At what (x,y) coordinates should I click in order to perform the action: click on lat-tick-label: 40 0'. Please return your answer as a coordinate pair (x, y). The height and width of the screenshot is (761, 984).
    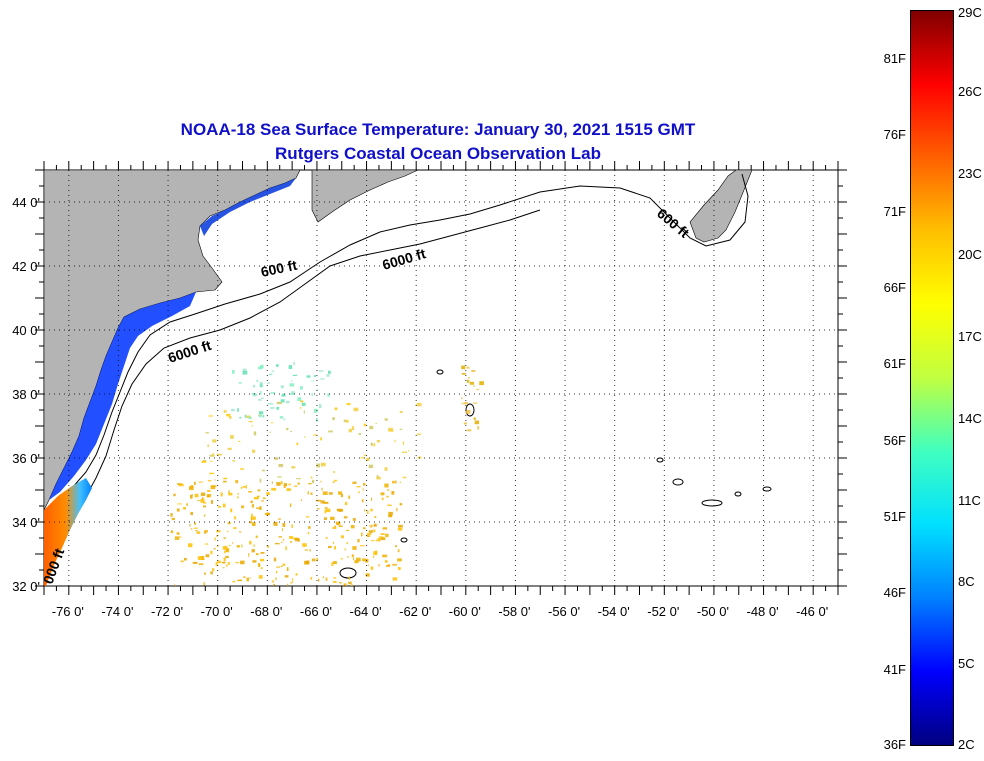
    Looking at the image, I should click on (26, 330).